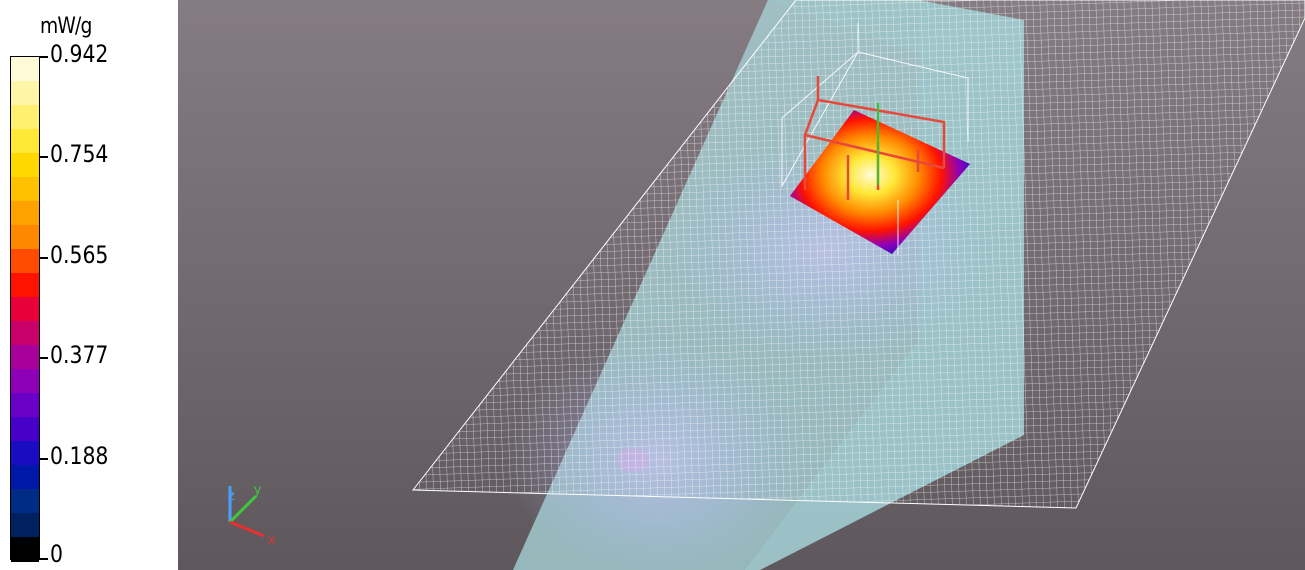  Describe the element at coordinates (79, 254) in the screenshot. I see `colorbar-tick-label: 0.565` at that location.